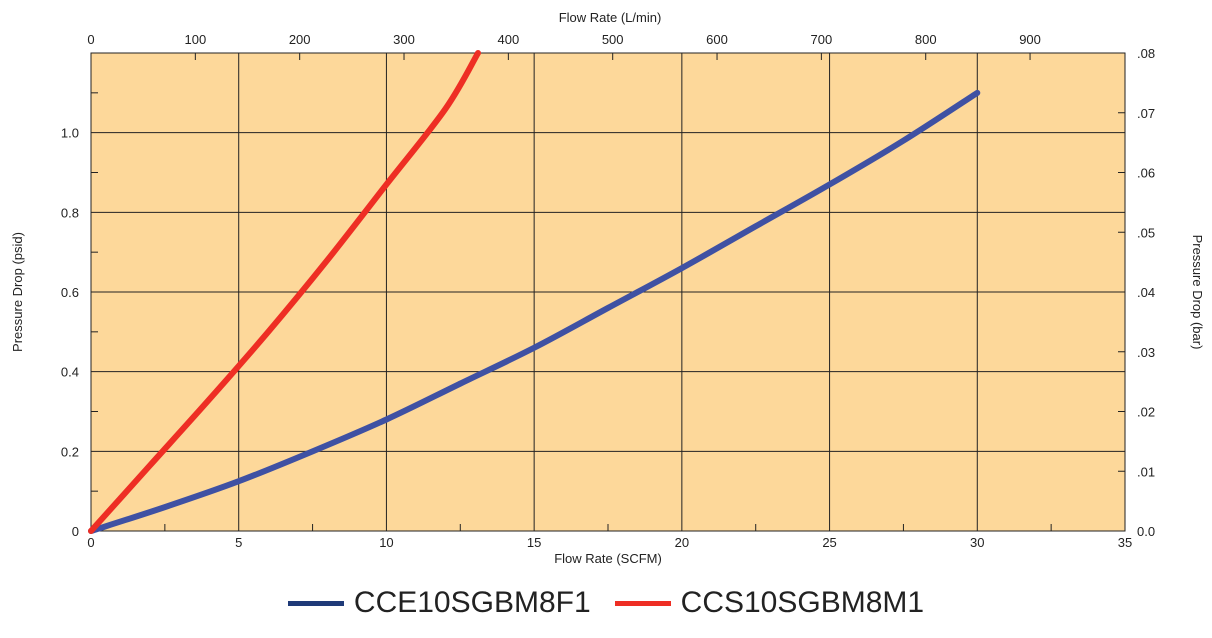 This screenshot has width=1212, height=638. I want to click on x-tick-label: 35, so click(1125, 542).